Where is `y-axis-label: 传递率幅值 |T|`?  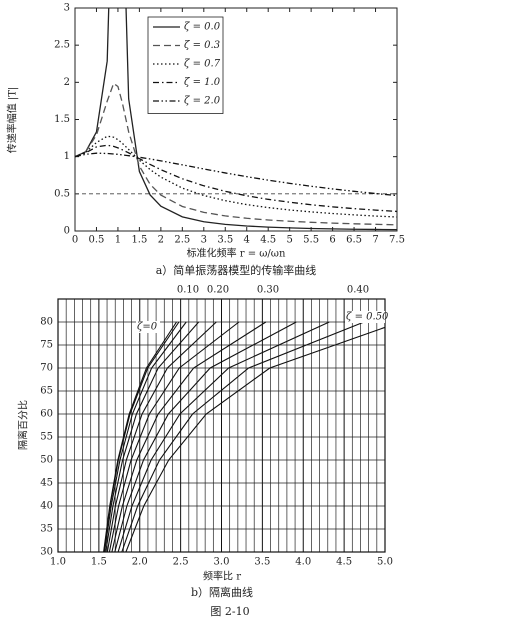 y-axis-label: 传递率幅值 |T| is located at coordinates (12, 120).